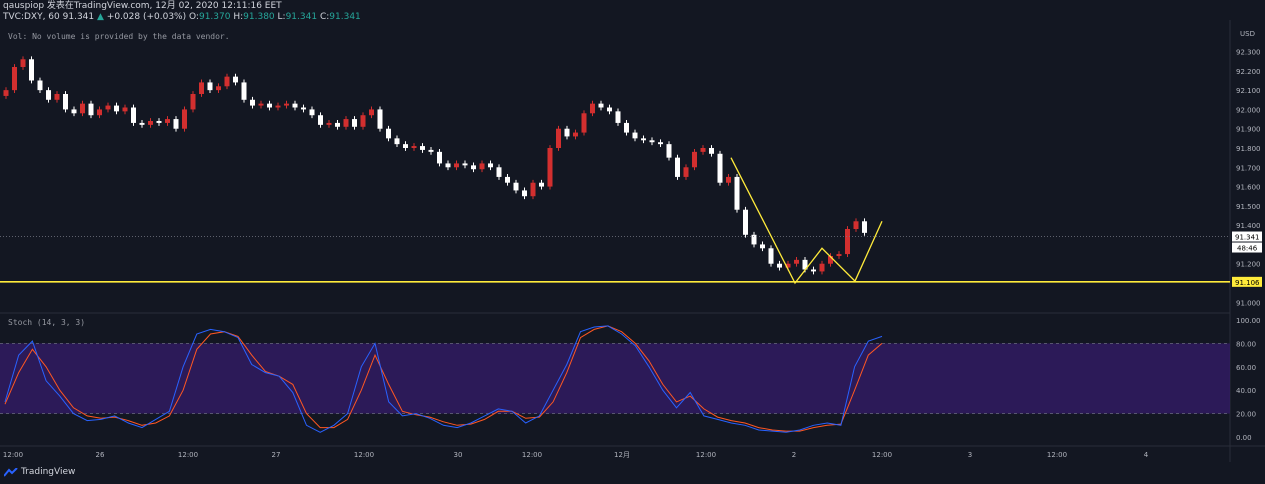 Image resolution: width=1265 pixels, height=484 pixels. I want to click on price-tick-label: 91.900, so click(1248, 130).